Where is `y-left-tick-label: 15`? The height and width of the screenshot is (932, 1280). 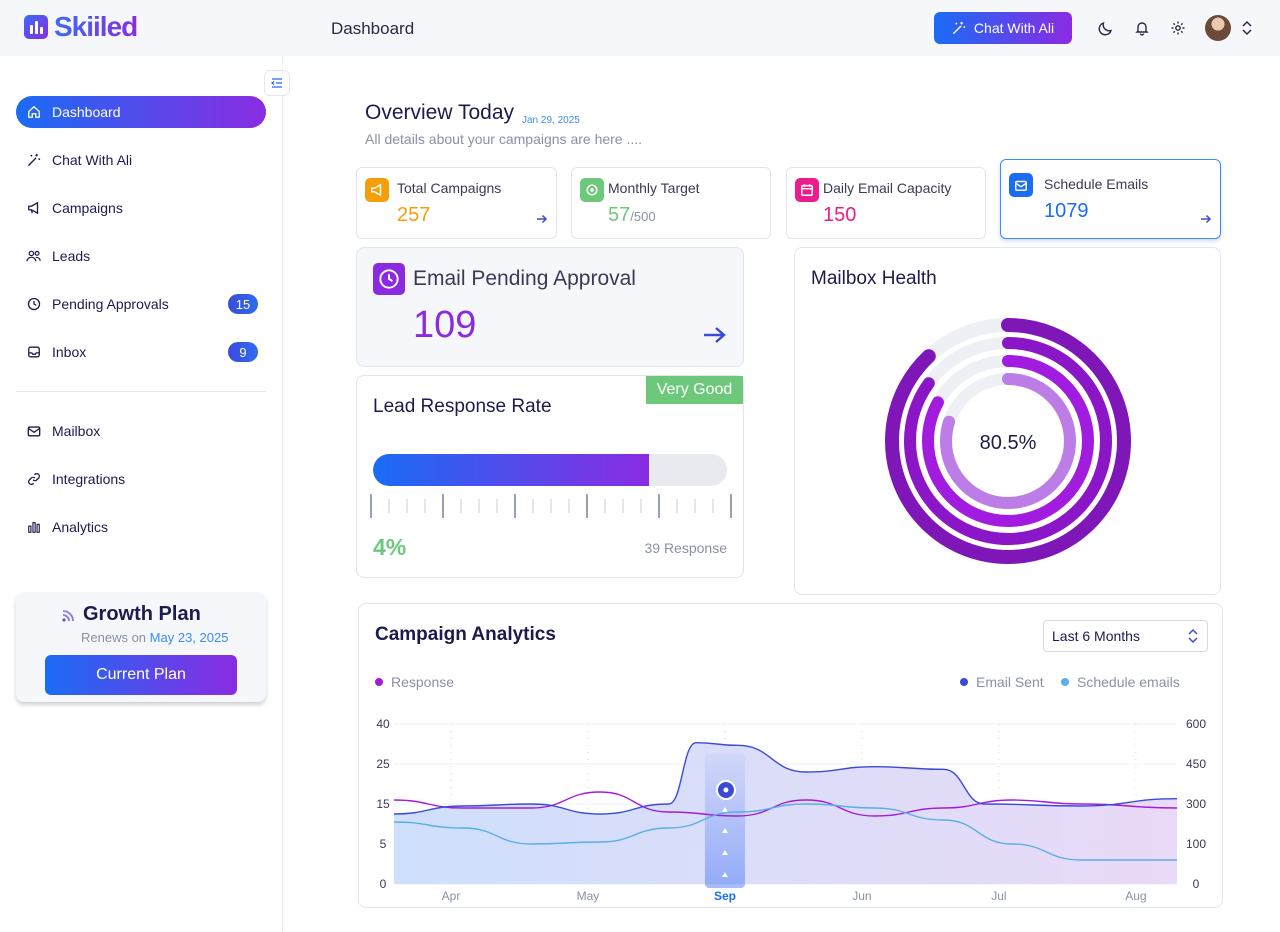
y-left-tick-label: 15 is located at coordinates (383, 804).